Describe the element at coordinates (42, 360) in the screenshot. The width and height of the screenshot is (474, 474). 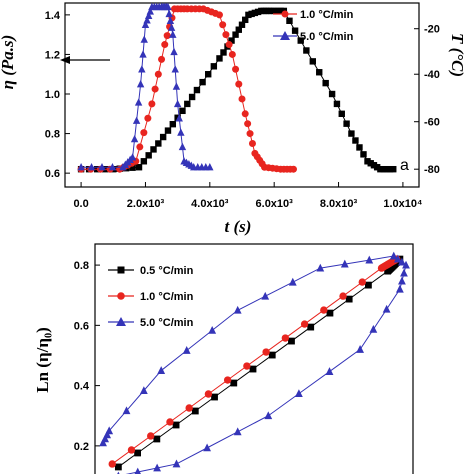
I see `y-axis-label-b: Ln (η/η₀)` at that location.